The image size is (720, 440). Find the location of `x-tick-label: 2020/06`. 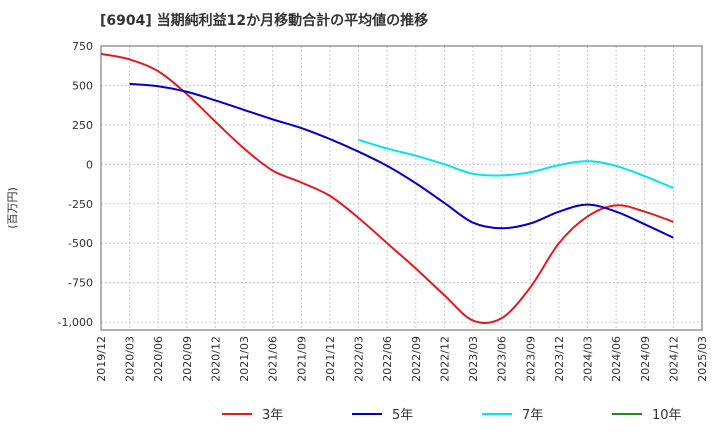

x-tick-label: 2020/06 is located at coordinates (158, 359).